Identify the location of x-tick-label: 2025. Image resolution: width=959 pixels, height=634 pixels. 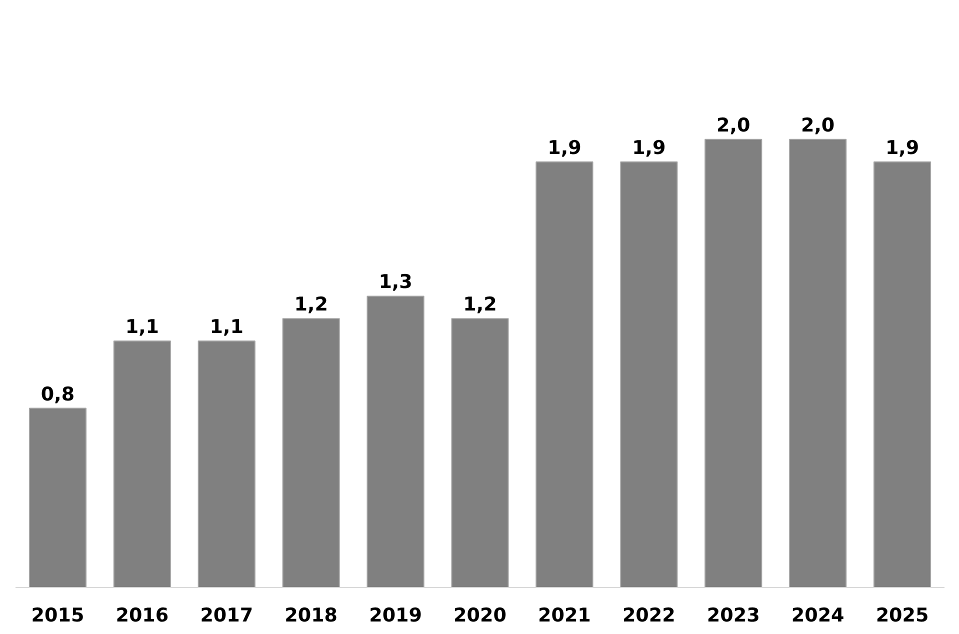
(902, 615).